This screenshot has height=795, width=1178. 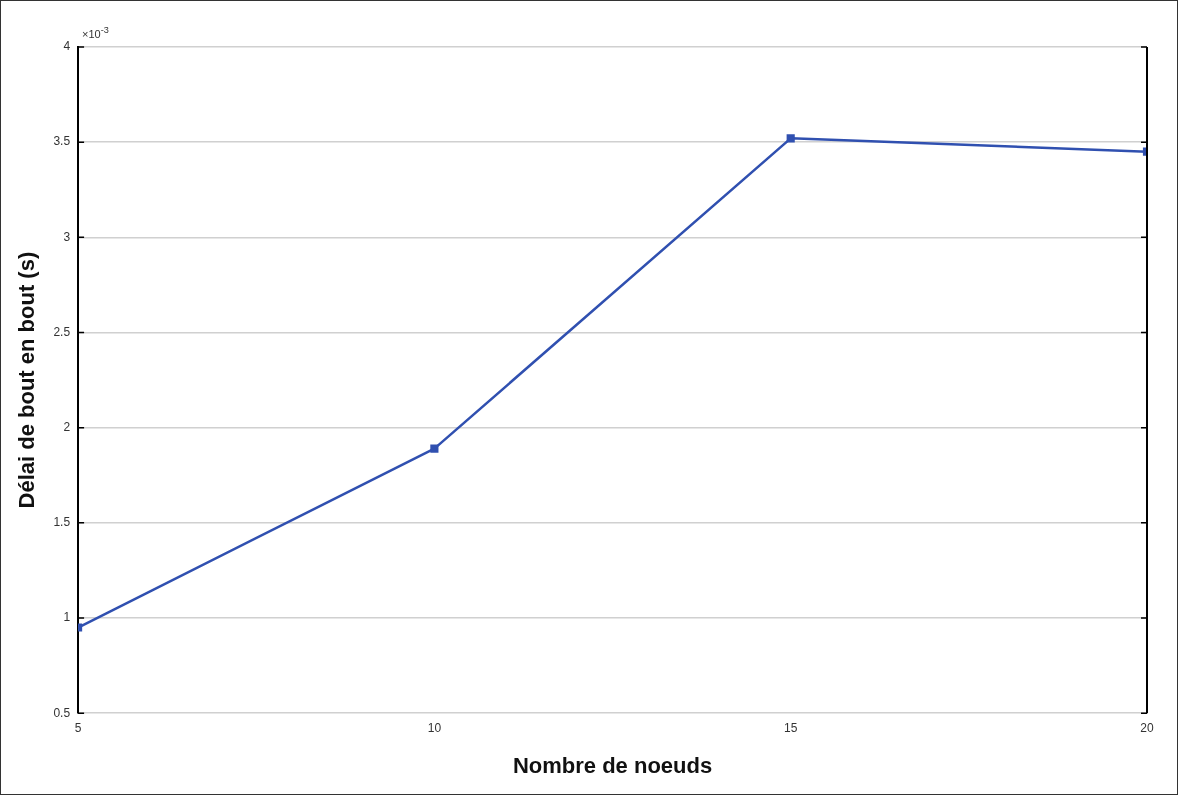 I want to click on y-tick-label: 1.5, so click(x=62, y=522).